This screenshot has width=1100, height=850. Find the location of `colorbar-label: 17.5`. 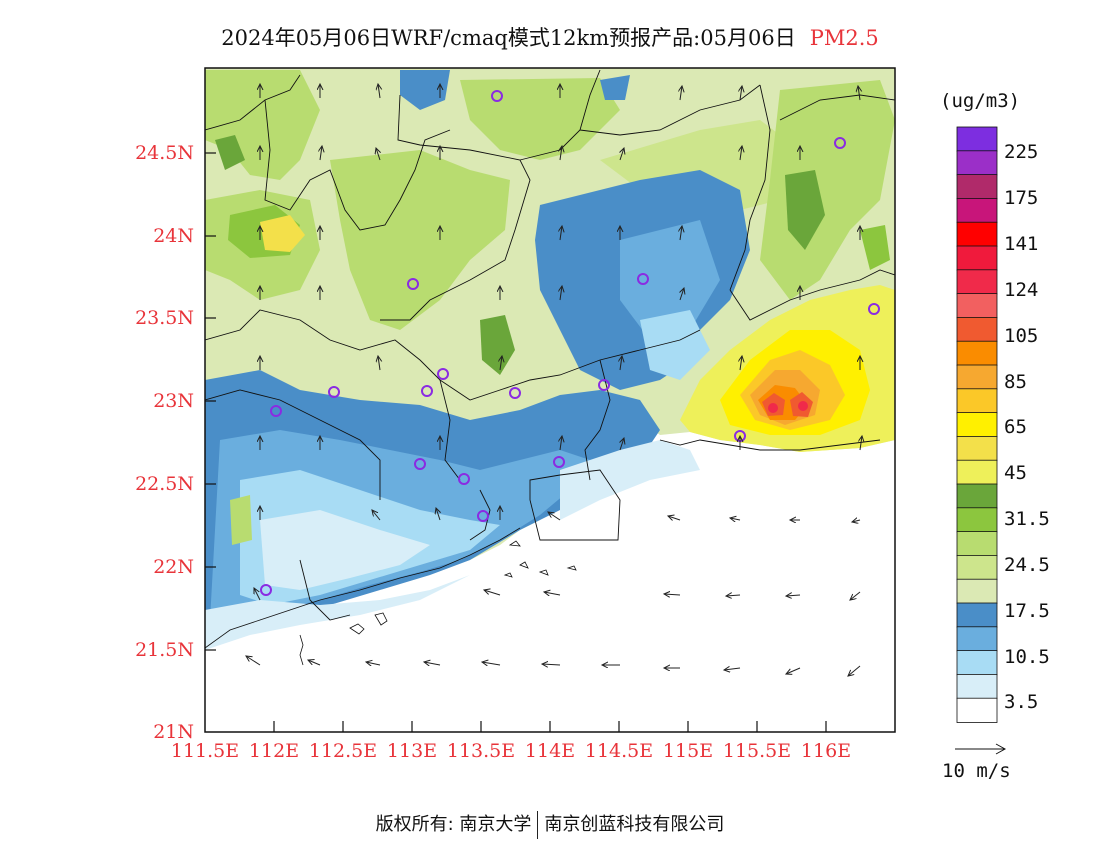

colorbar-label: 17.5 is located at coordinates (1027, 611).